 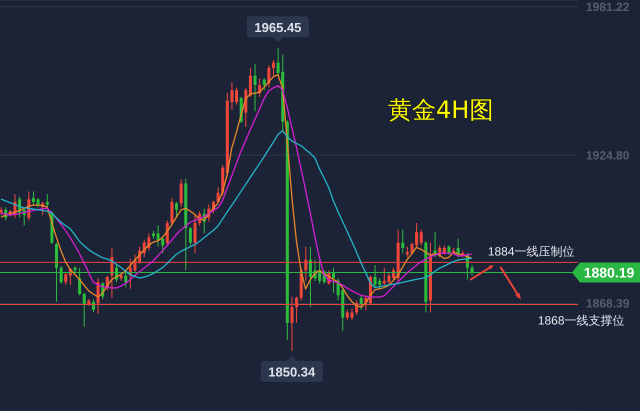 What do you see at coordinates (608, 7) in the screenshot?
I see `y-tick-label: 1981.22` at bounding box center [608, 7].